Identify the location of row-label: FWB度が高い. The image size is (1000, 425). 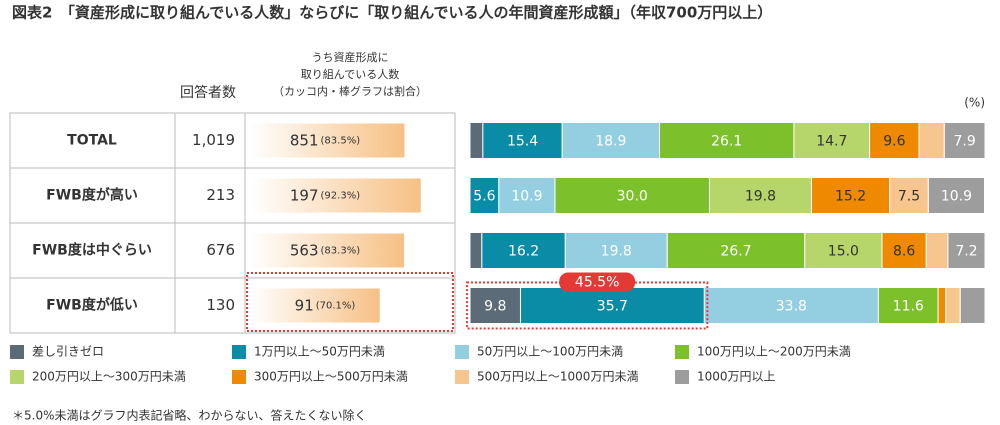
(92, 195).